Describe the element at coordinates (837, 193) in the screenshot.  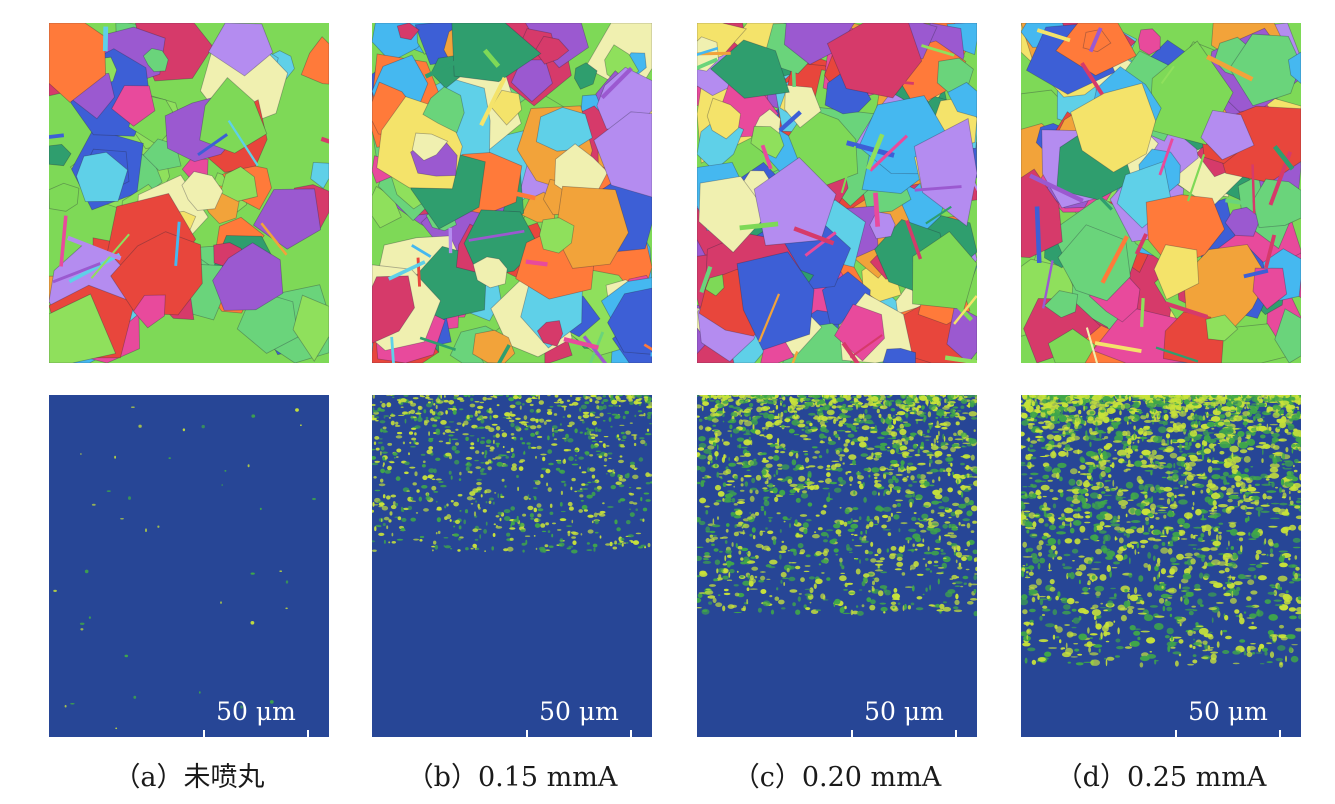
I see `ipf-map-c` at that location.